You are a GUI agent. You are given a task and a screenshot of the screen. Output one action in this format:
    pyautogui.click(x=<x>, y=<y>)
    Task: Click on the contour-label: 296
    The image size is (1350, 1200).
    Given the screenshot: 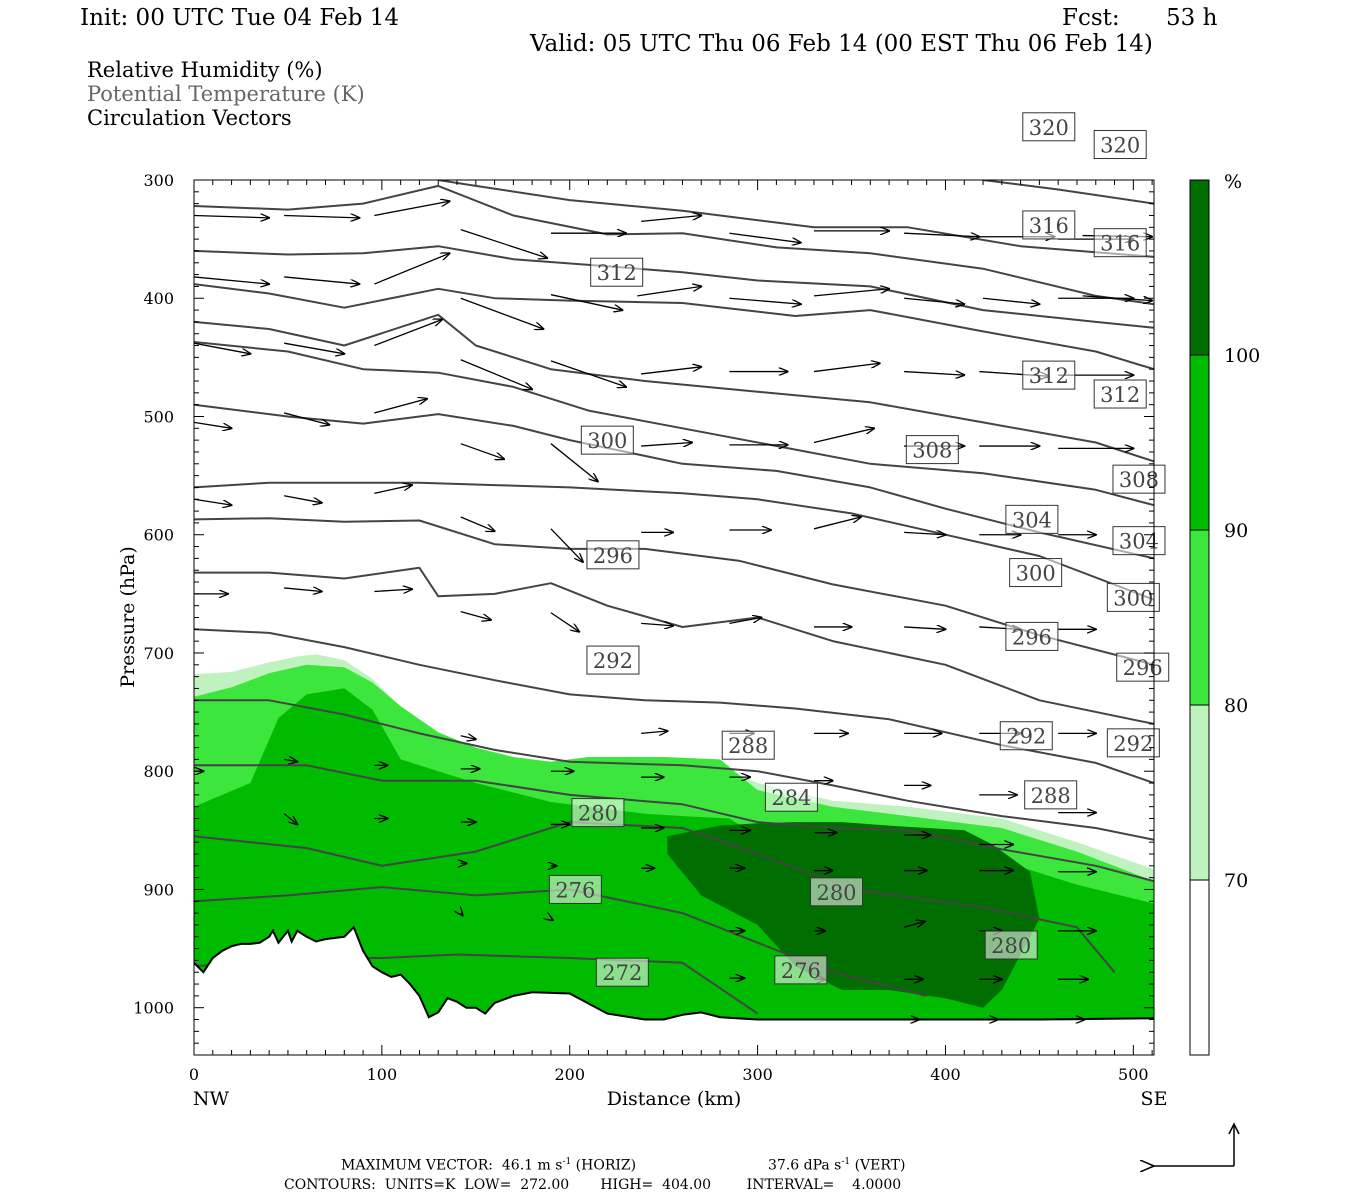 What is the action you would take?
    pyautogui.click(x=613, y=556)
    